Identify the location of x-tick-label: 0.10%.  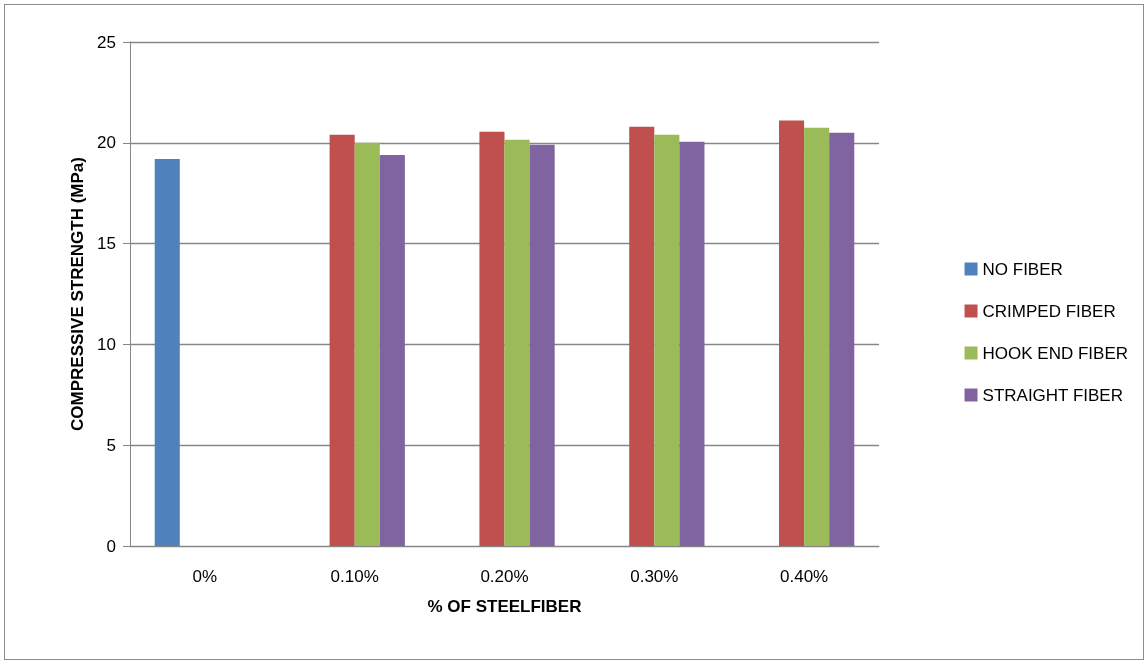
(354, 576).